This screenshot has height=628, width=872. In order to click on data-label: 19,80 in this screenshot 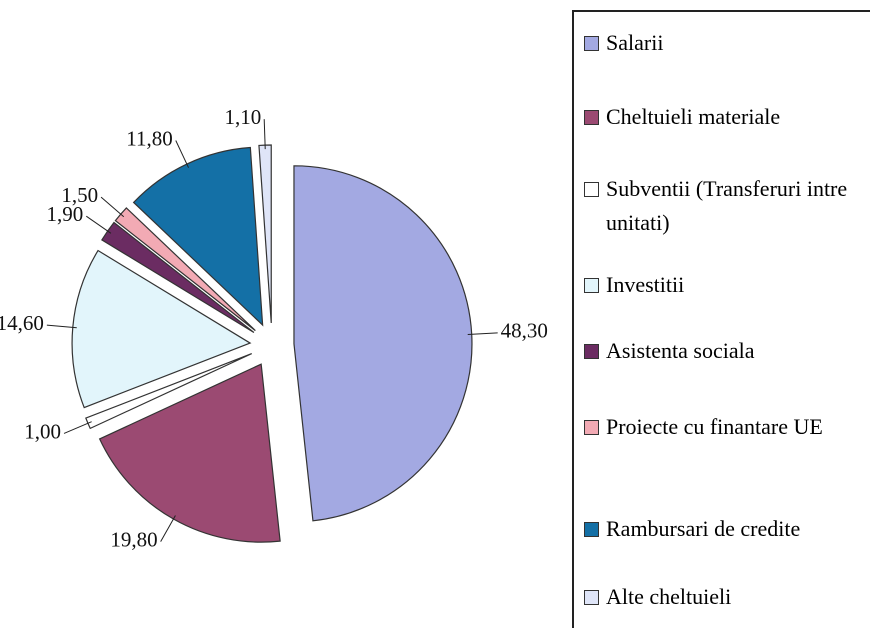, I will do `click(133, 539)`.